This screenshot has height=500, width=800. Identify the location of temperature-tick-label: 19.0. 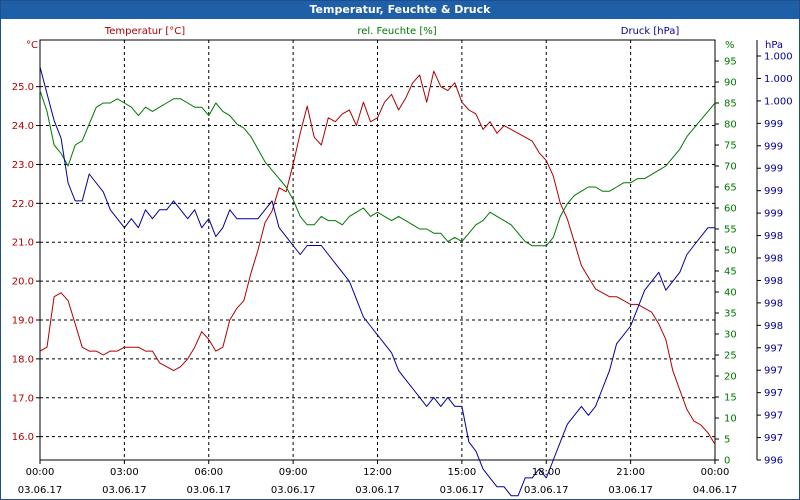
(23, 321).